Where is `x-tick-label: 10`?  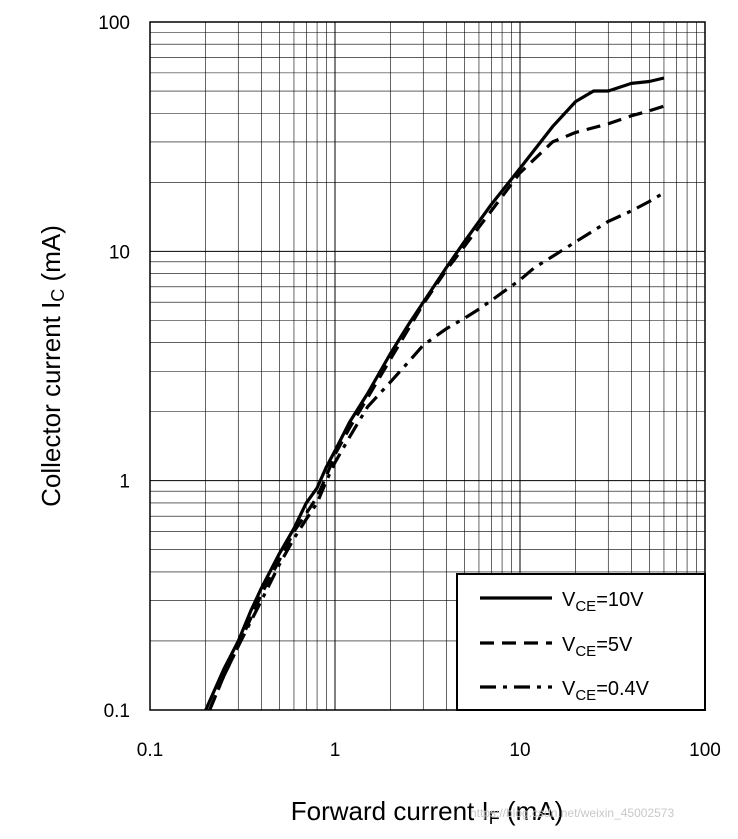 x-tick-label: 10 is located at coordinates (519, 750).